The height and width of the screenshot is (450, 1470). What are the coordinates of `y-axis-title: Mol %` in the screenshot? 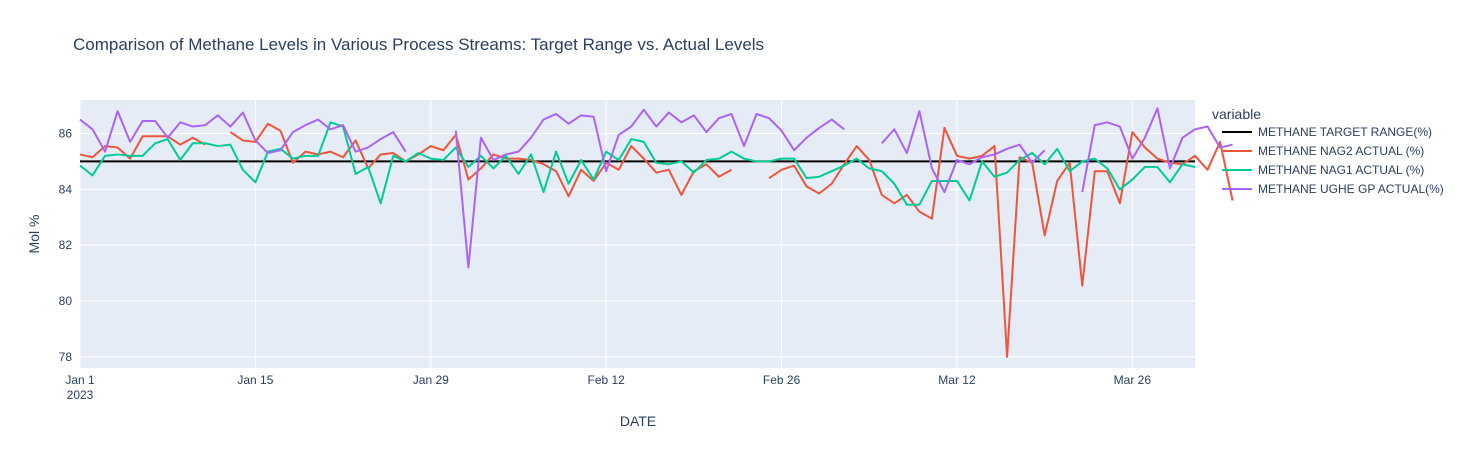 It's located at (34, 234).